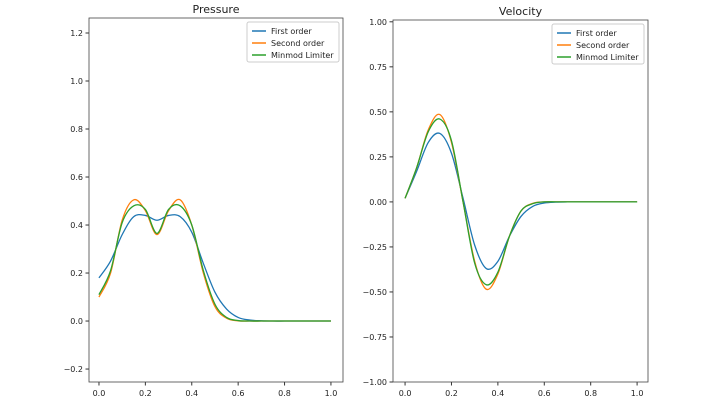 The image size is (720, 404). What do you see at coordinates (521, 11) in the screenshot?
I see `chart-title: Velocity` at bounding box center [521, 11].